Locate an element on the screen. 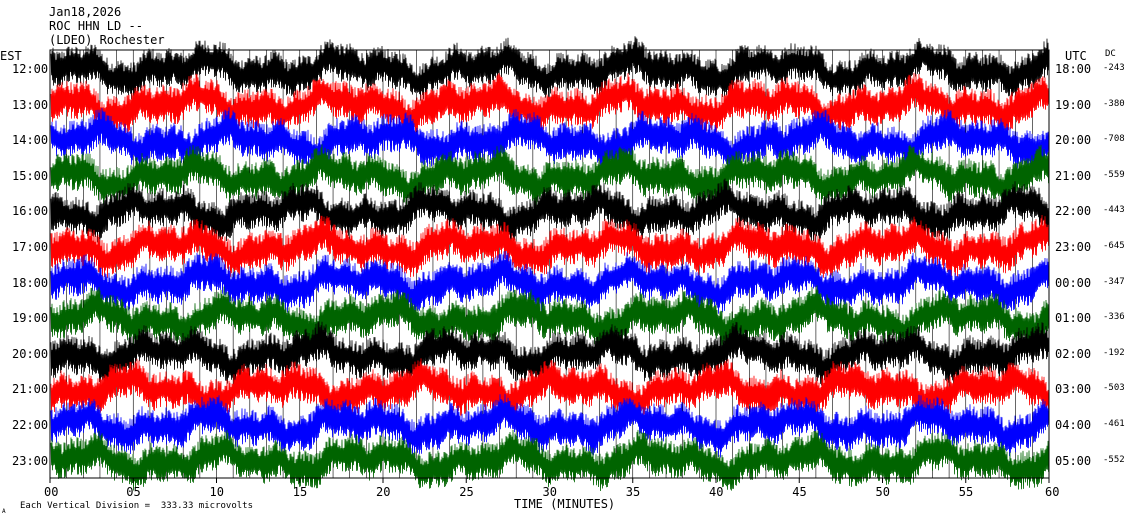 Image resolution: width=1130 pixels, height=519 pixels. dc-offset-label: -380 is located at coordinates (1114, 103).